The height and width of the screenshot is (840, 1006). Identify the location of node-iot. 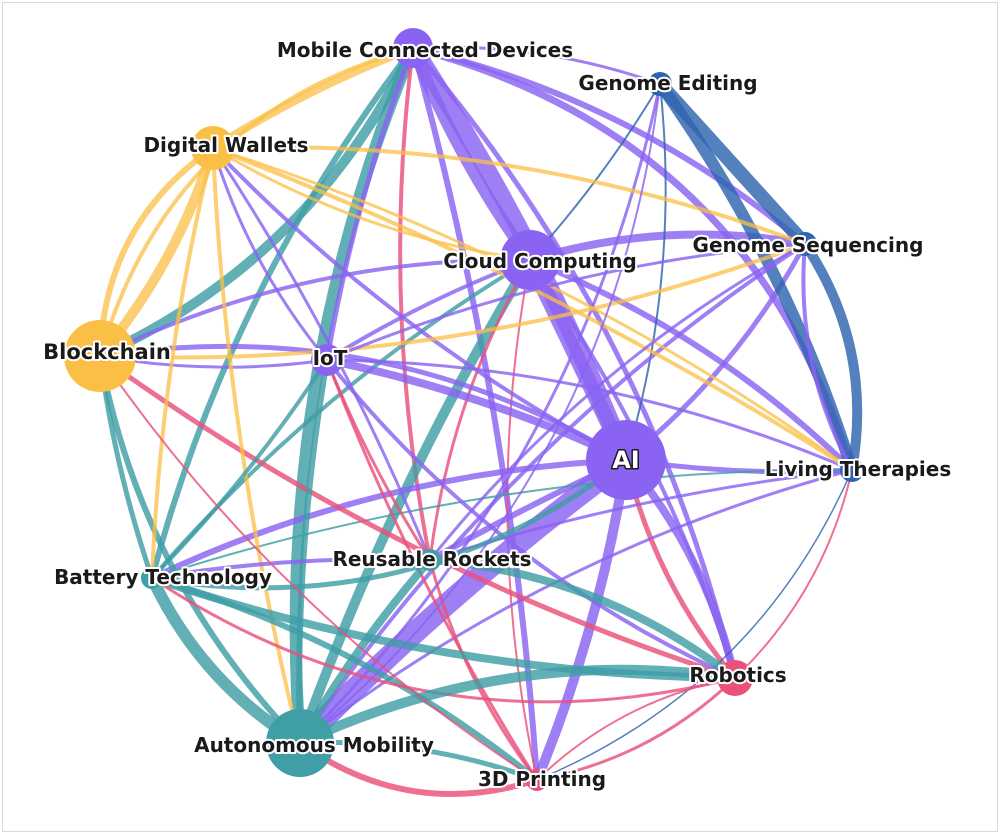
(327, 360).